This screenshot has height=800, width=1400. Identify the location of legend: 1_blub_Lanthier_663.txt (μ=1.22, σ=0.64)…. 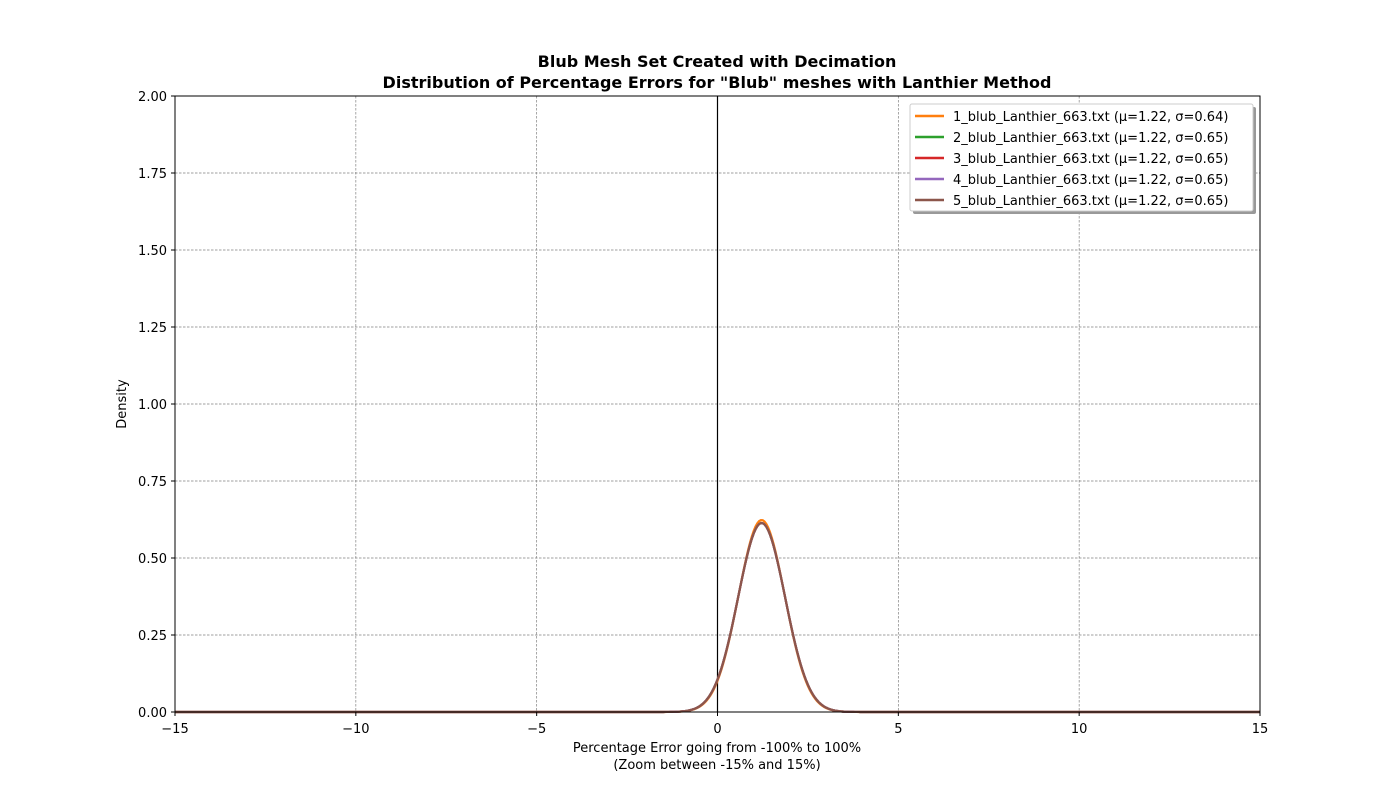
(1082, 158).